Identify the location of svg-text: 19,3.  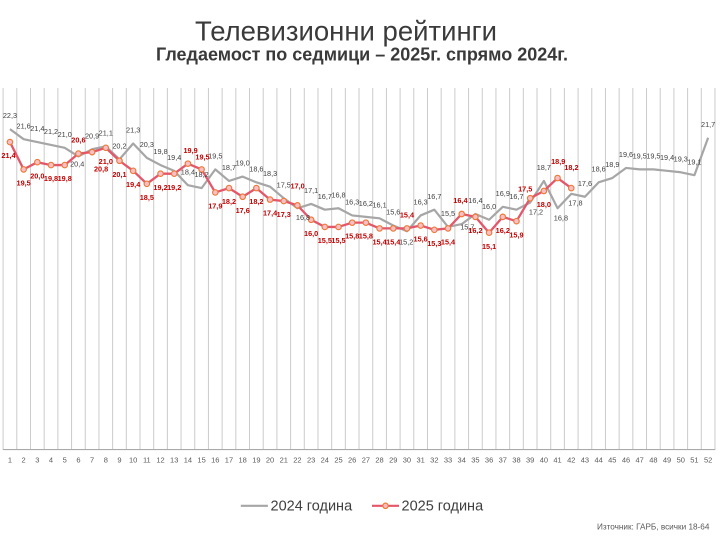
(681, 158).